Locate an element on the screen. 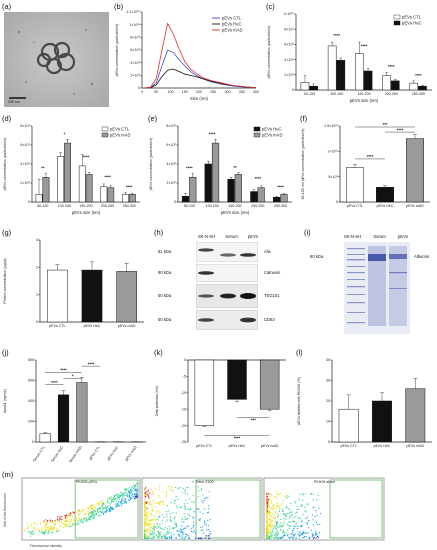  y-tick-label: -10 is located at coordinates (183, 393).